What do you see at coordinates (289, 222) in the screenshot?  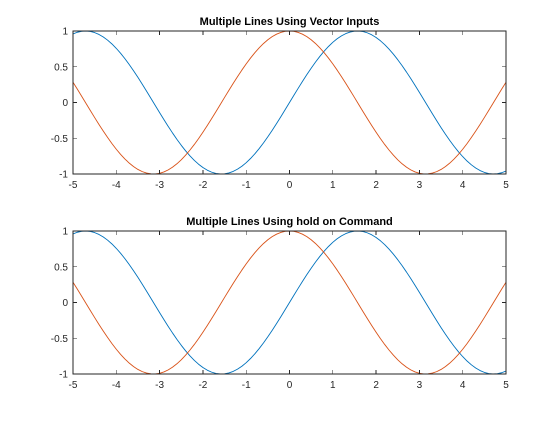 I see `chart-title: Multiple Lines Using hold on Command` at bounding box center [289, 222].